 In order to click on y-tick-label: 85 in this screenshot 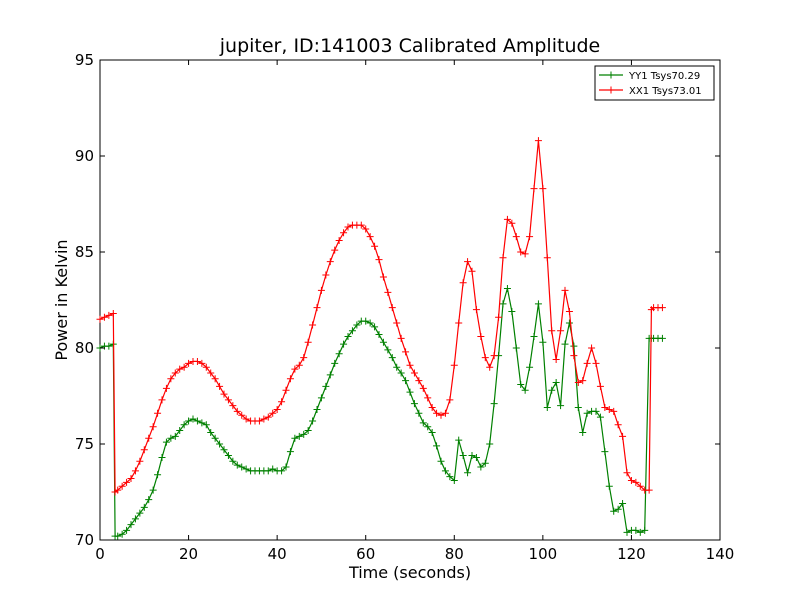, I will do `click(84, 252)`.